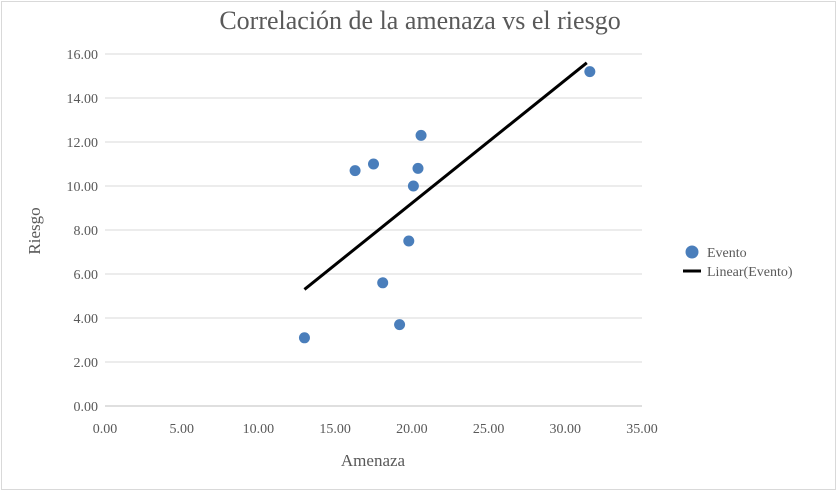 Image resolution: width=839 pixels, height=493 pixels. I want to click on y-tick-label: 2.00, so click(86, 363).